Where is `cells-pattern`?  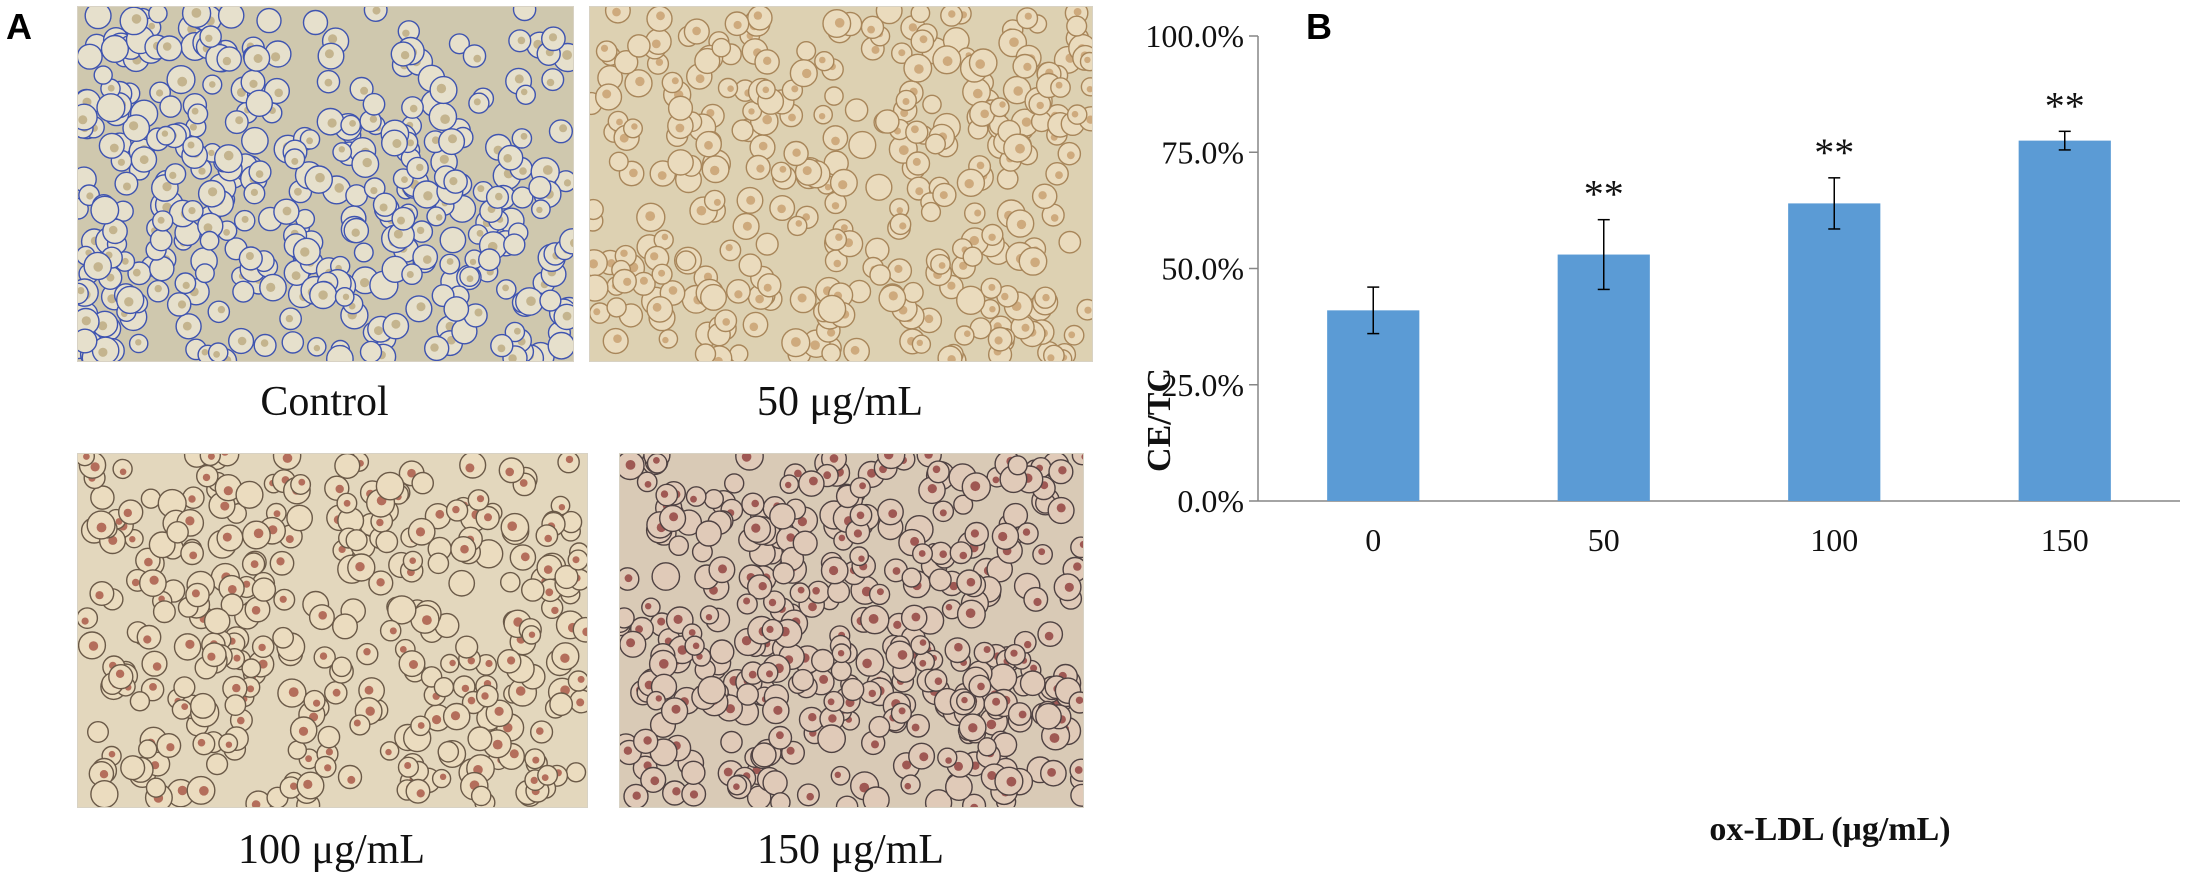
cells-pattern is located at coordinates (325, 184).